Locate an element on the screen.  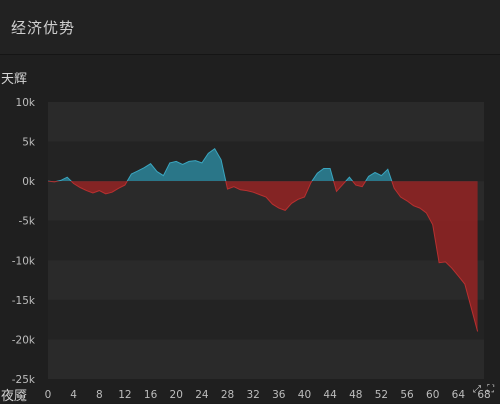
x-tick-label: 20 is located at coordinates (176, 395).